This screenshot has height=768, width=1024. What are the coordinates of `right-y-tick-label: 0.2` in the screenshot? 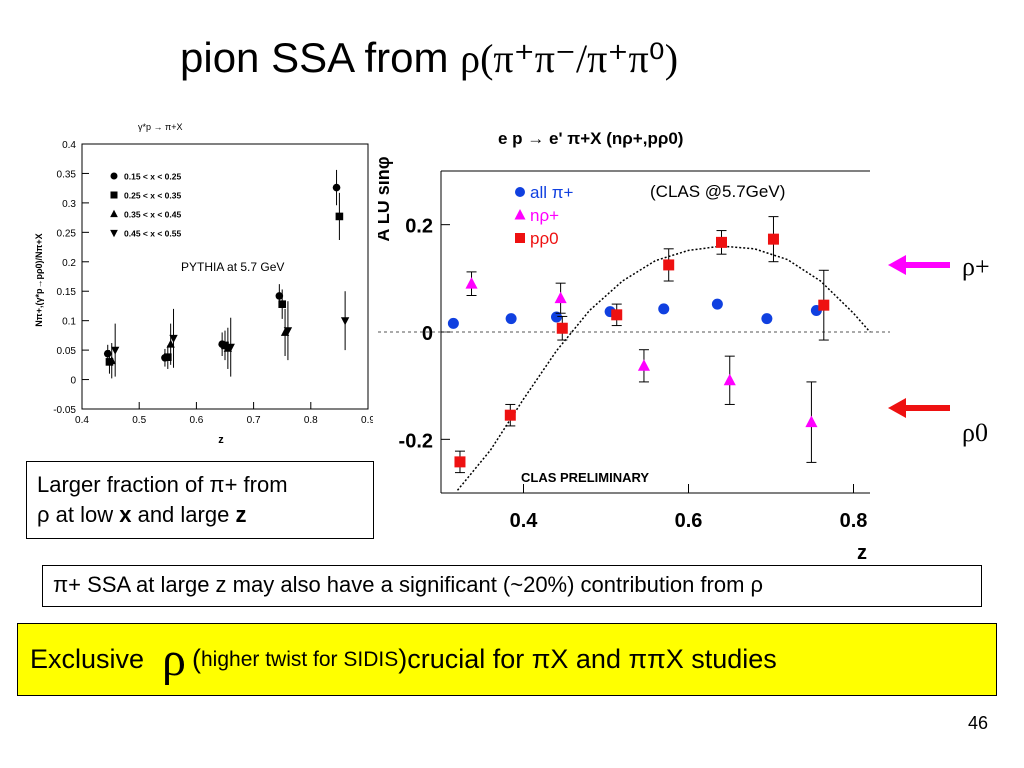 It's located at (419, 227).